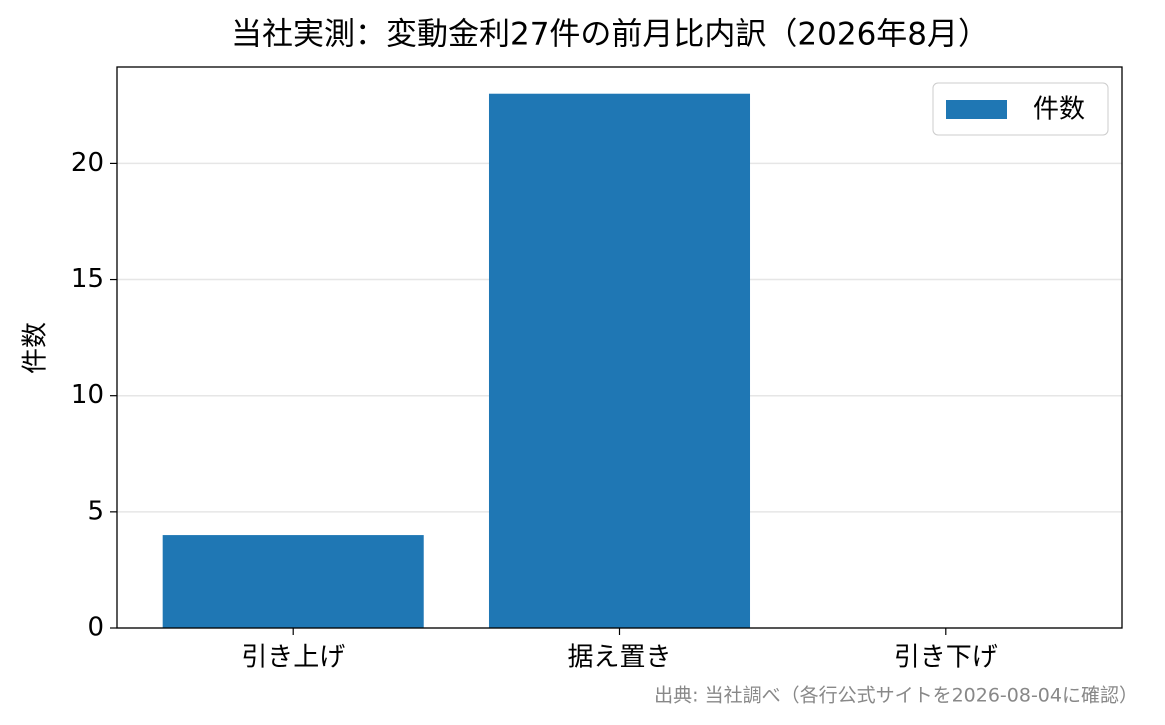  I want to click on y-tick-label: 20, so click(87, 163).